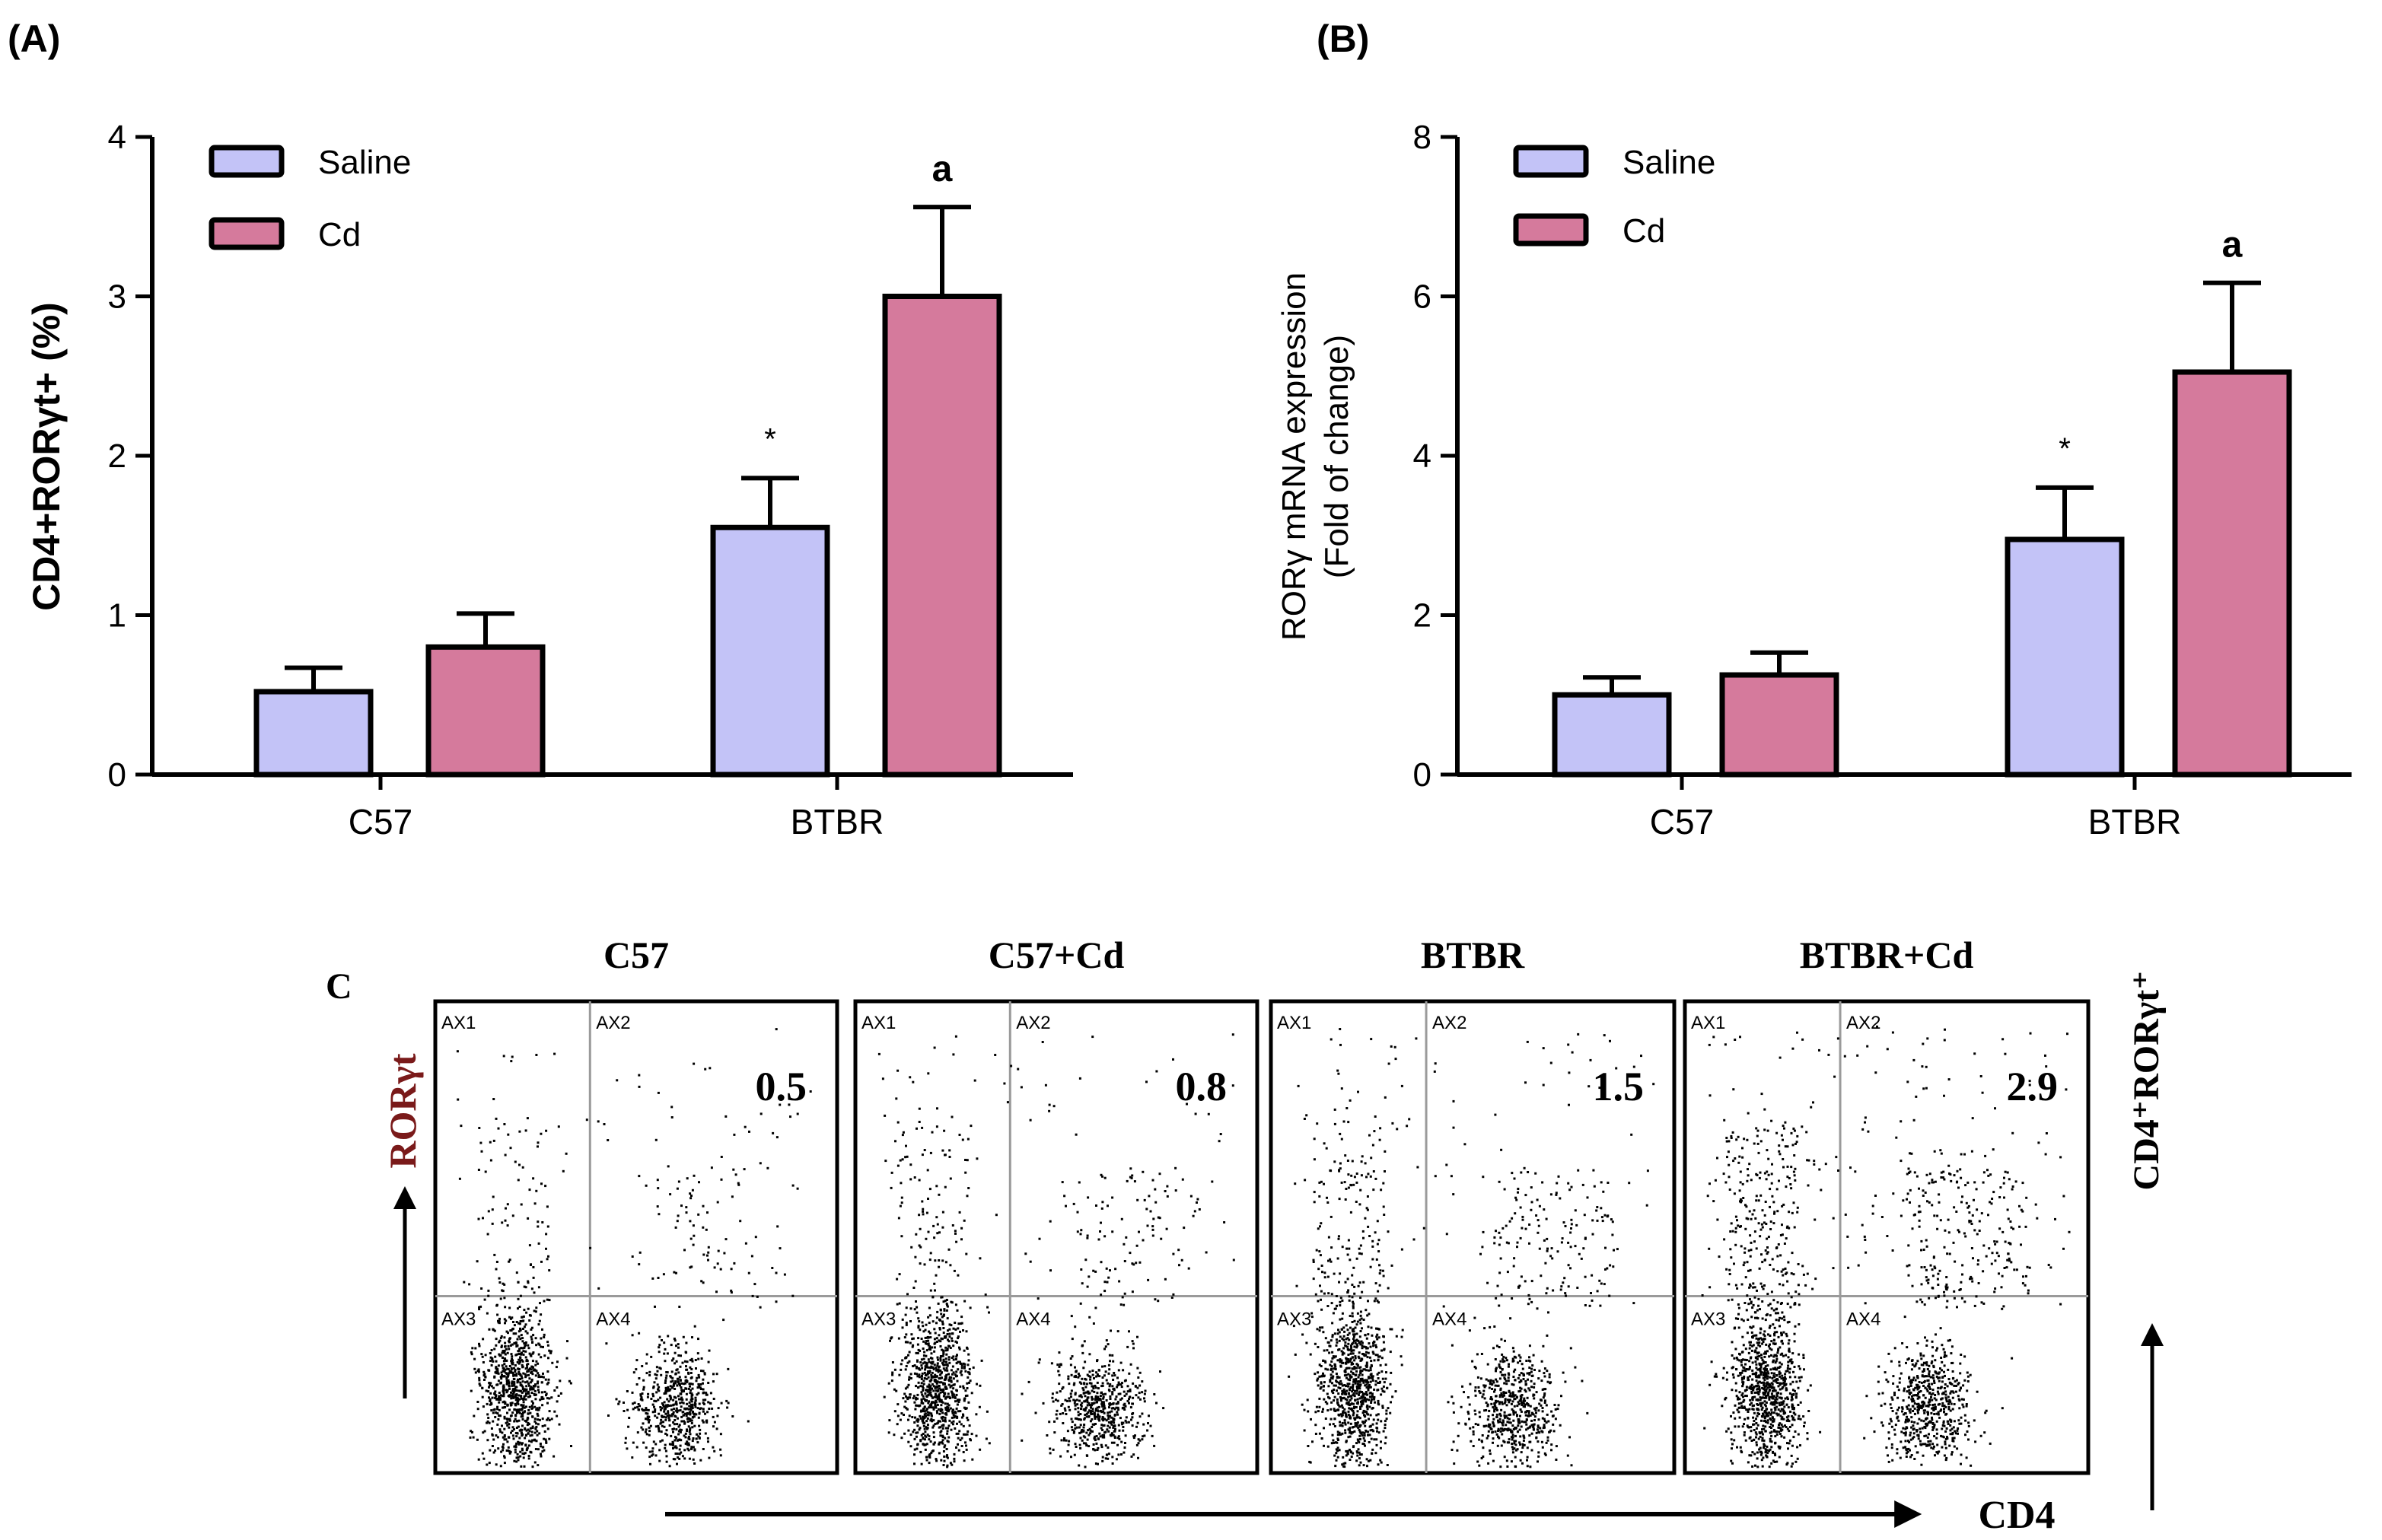 This screenshot has height=1540, width=2382. Describe the element at coordinates (878, 1320) in the screenshot. I see `quadrant-label: AX3` at that location.